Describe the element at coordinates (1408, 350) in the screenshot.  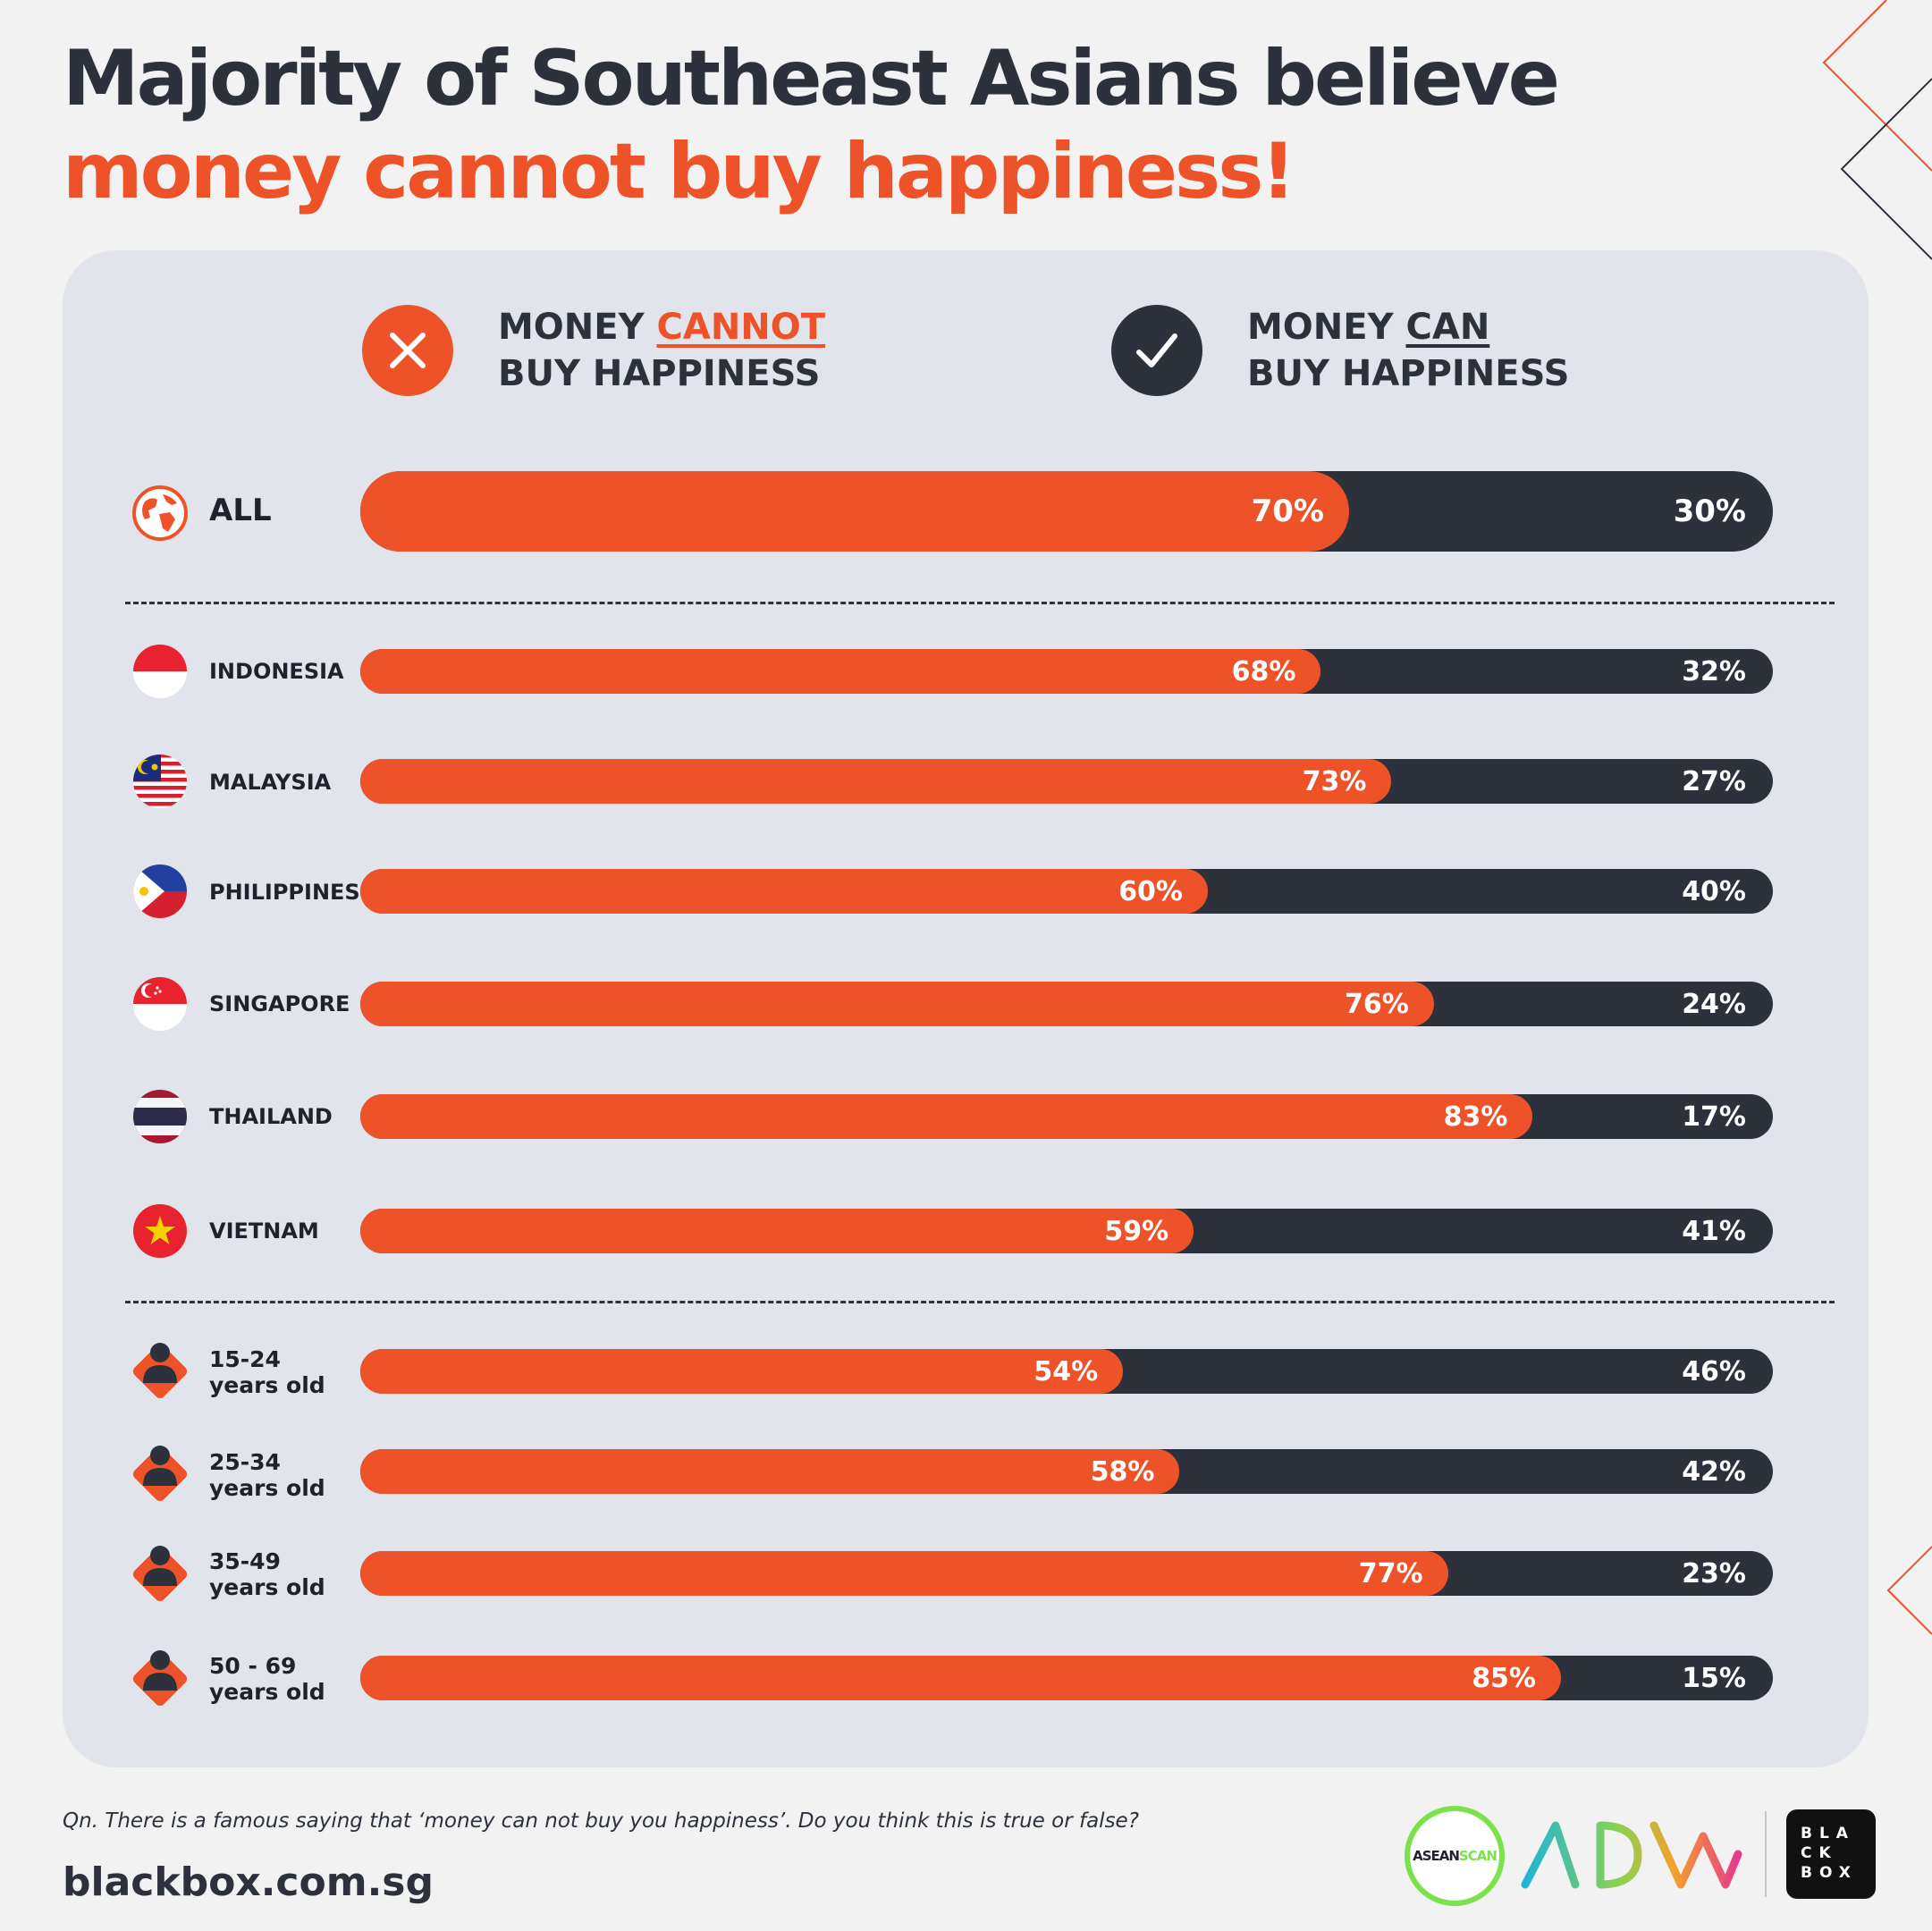
I see `legend-label-can: MONEY CAN BUY HAPPINESS` at that location.